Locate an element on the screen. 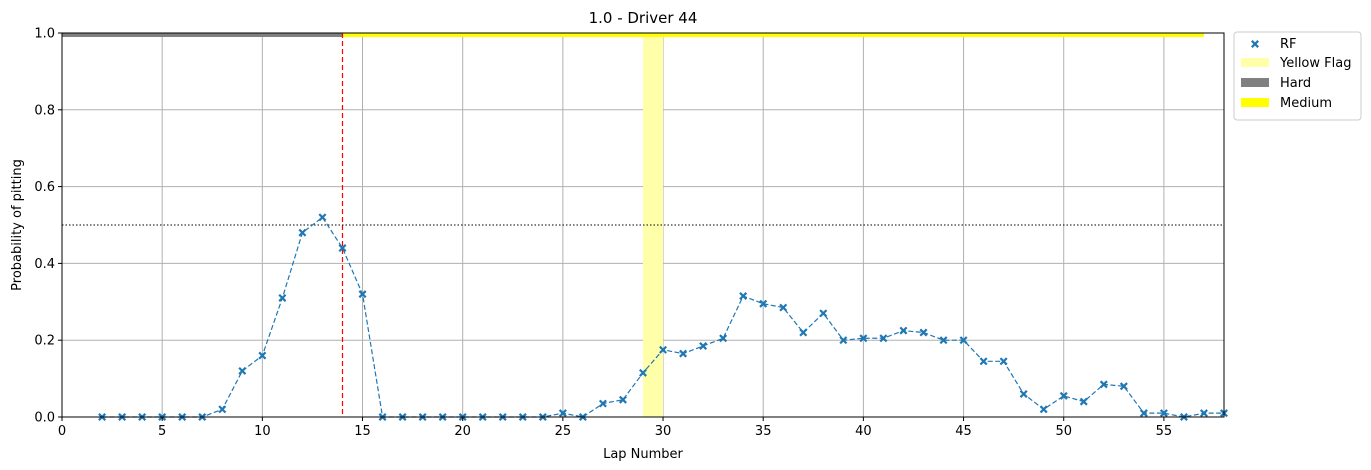 This screenshot has width=1371, height=470. chart-title: 1.0 - Driver 44 is located at coordinates (643, 18).